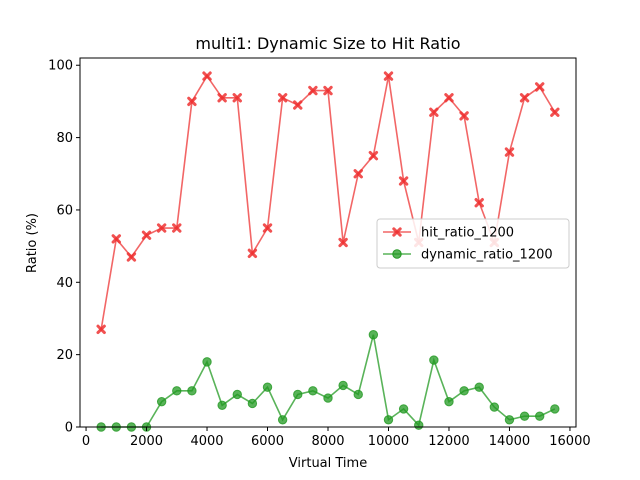 This screenshot has width=640, height=480. What do you see at coordinates (69, 428) in the screenshot?
I see `y-tick-label: 0` at bounding box center [69, 428].